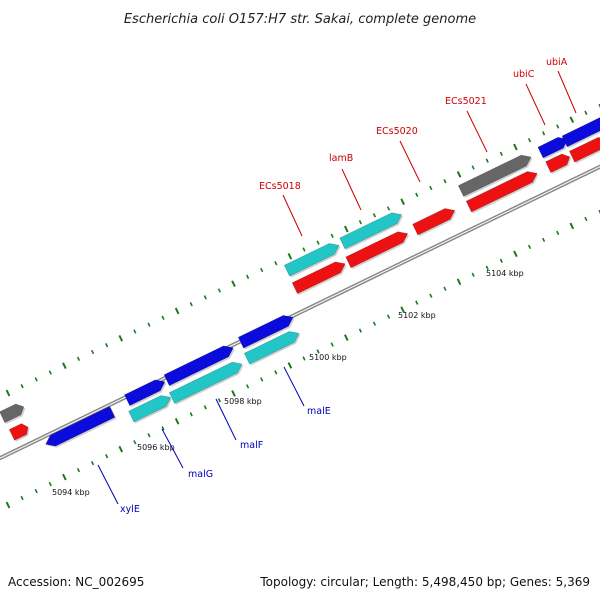 This screenshot has width=600, height=600. I want to click on gene-label-ubia: ubiA, so click(557, 62).